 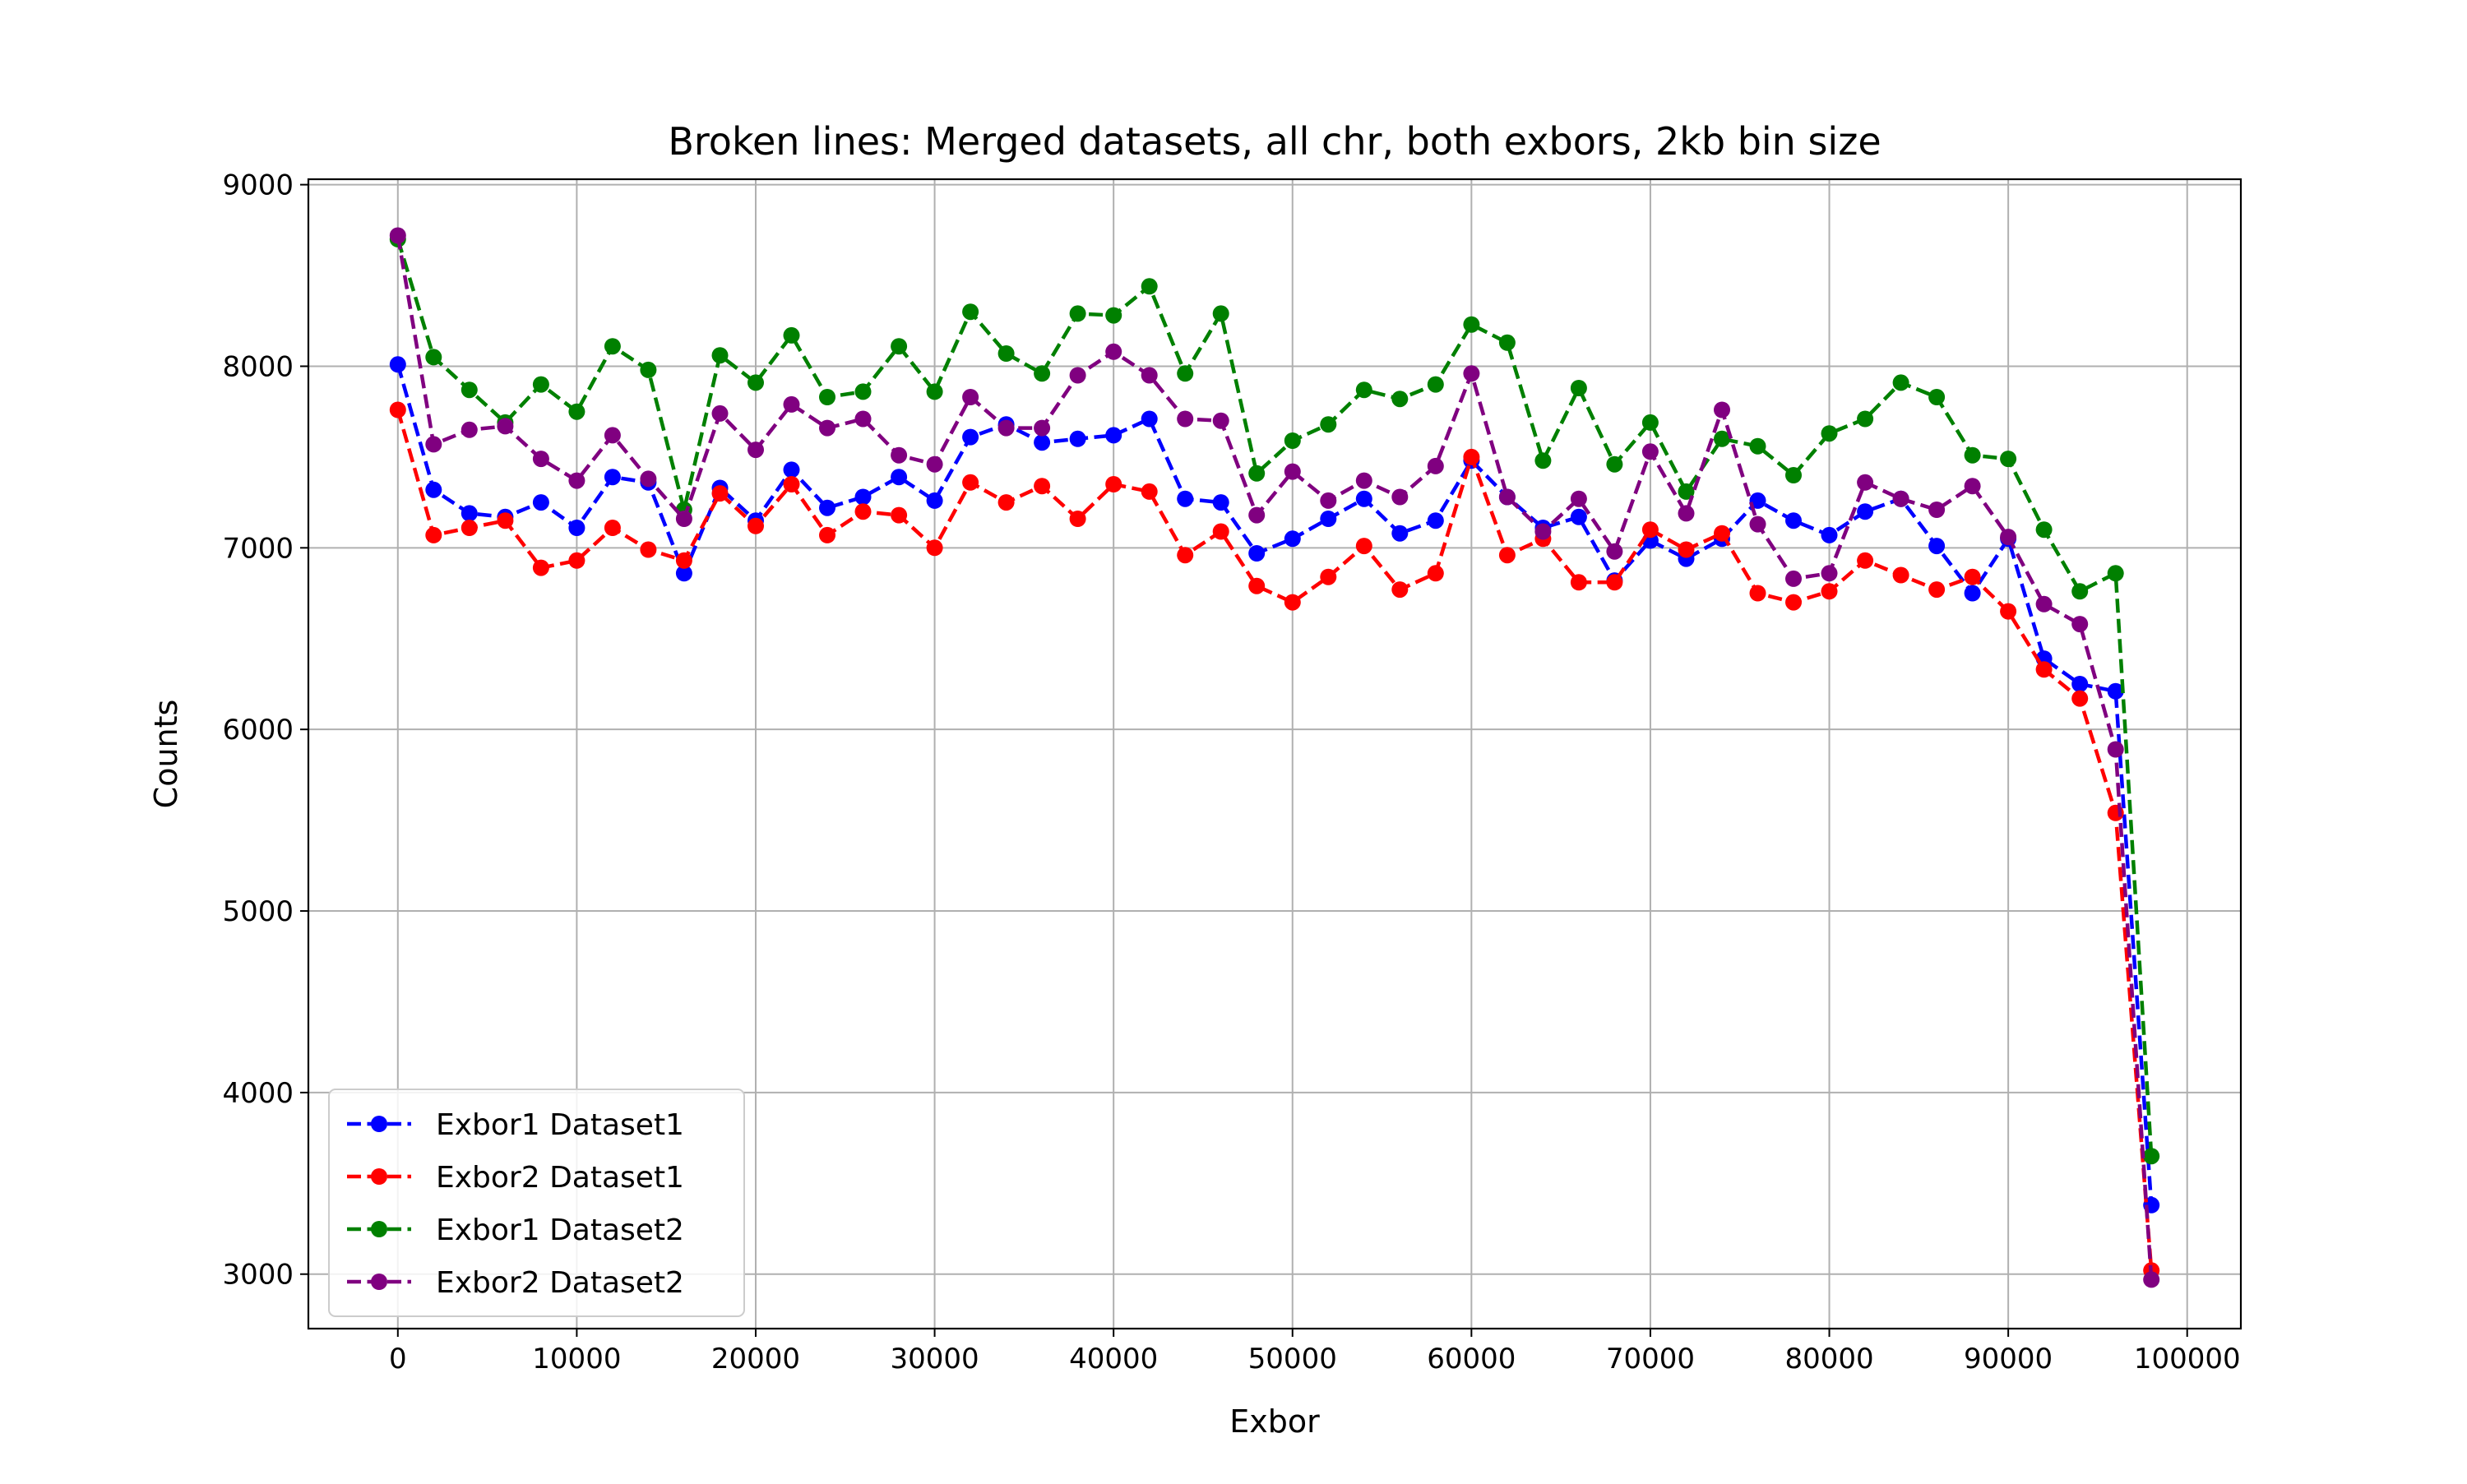 What do you see at coordinates (1292, 1359) in the screenshot?
I see `x-tick-label: 50000` at bounding box center [1292, 1359].